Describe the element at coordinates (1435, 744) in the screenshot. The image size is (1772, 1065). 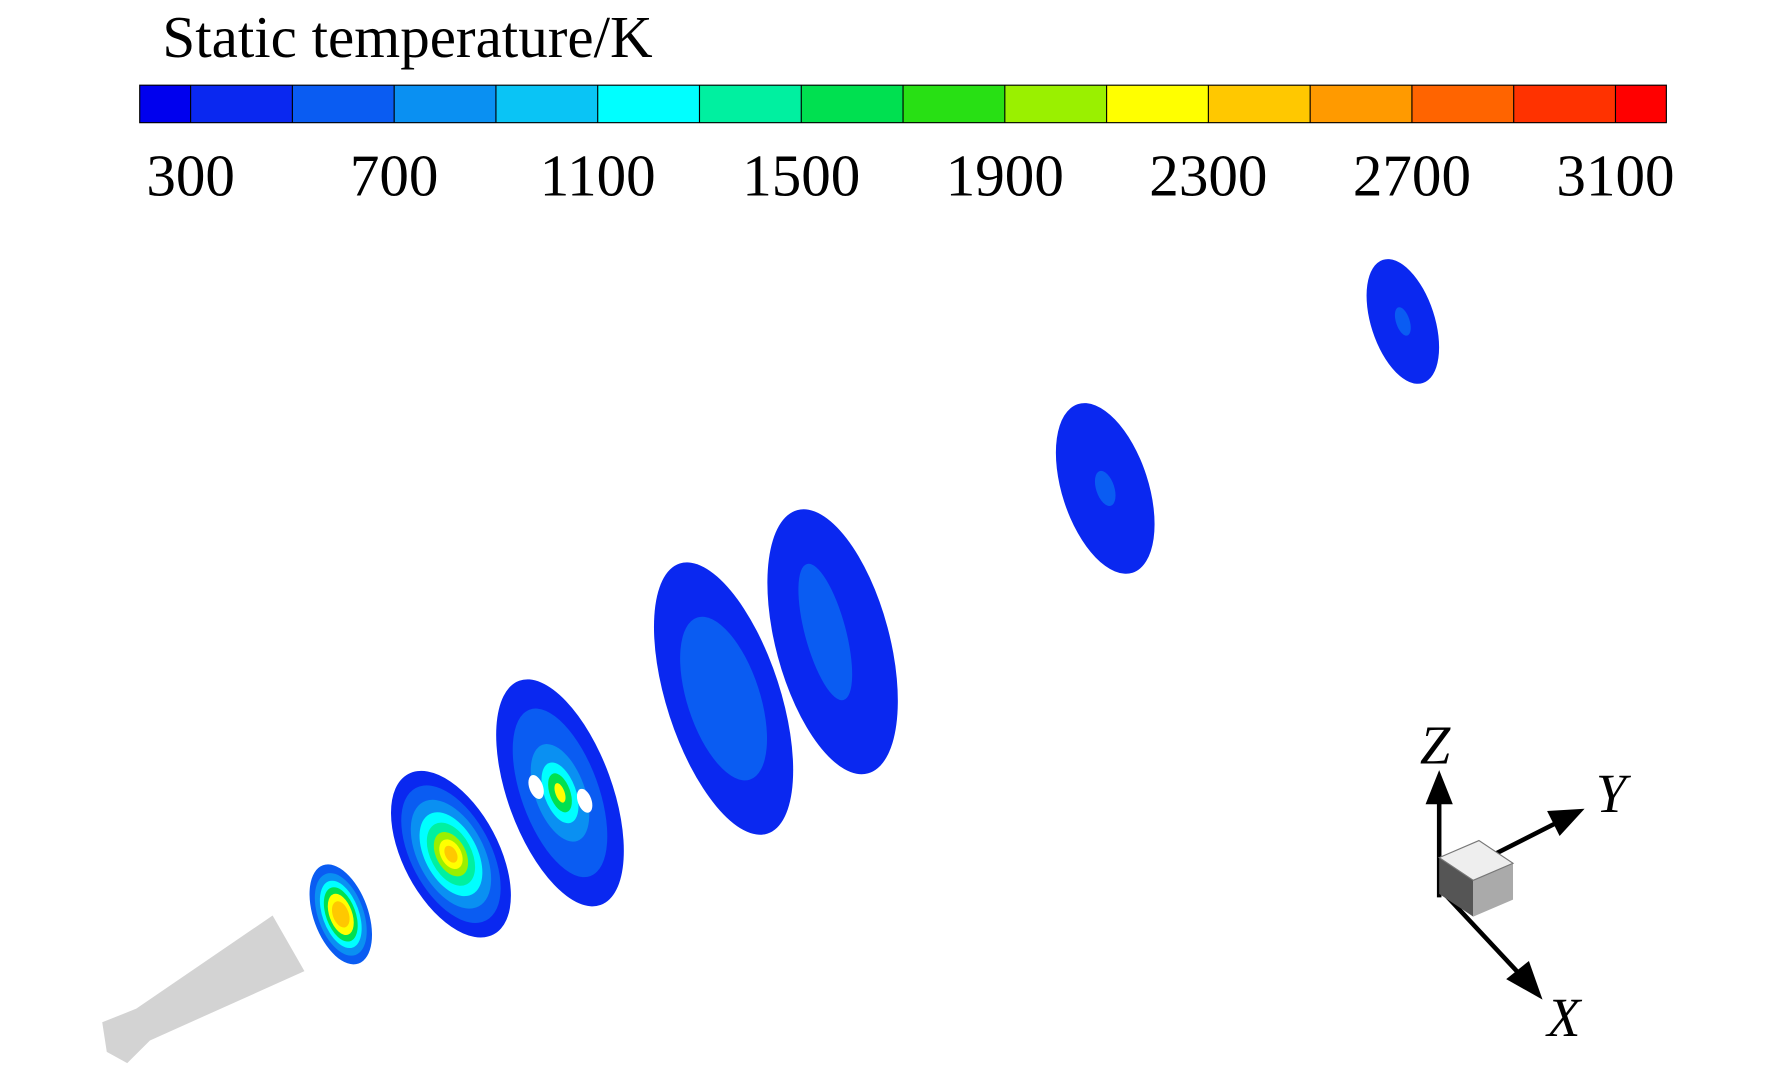
I see `axis-label-z: Z` at that location.